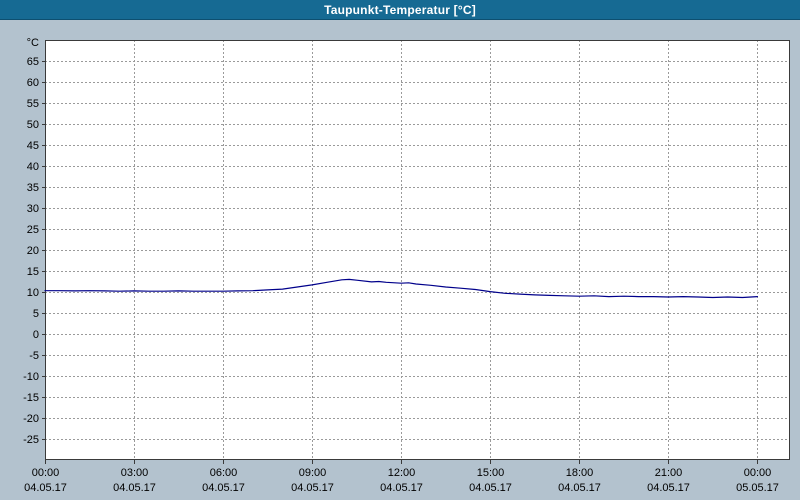 This screenshot has width=800, height=500. Describe the element at coordinates (31, 398) in the screenshot. I see `y-tick-label: -15` at that location.